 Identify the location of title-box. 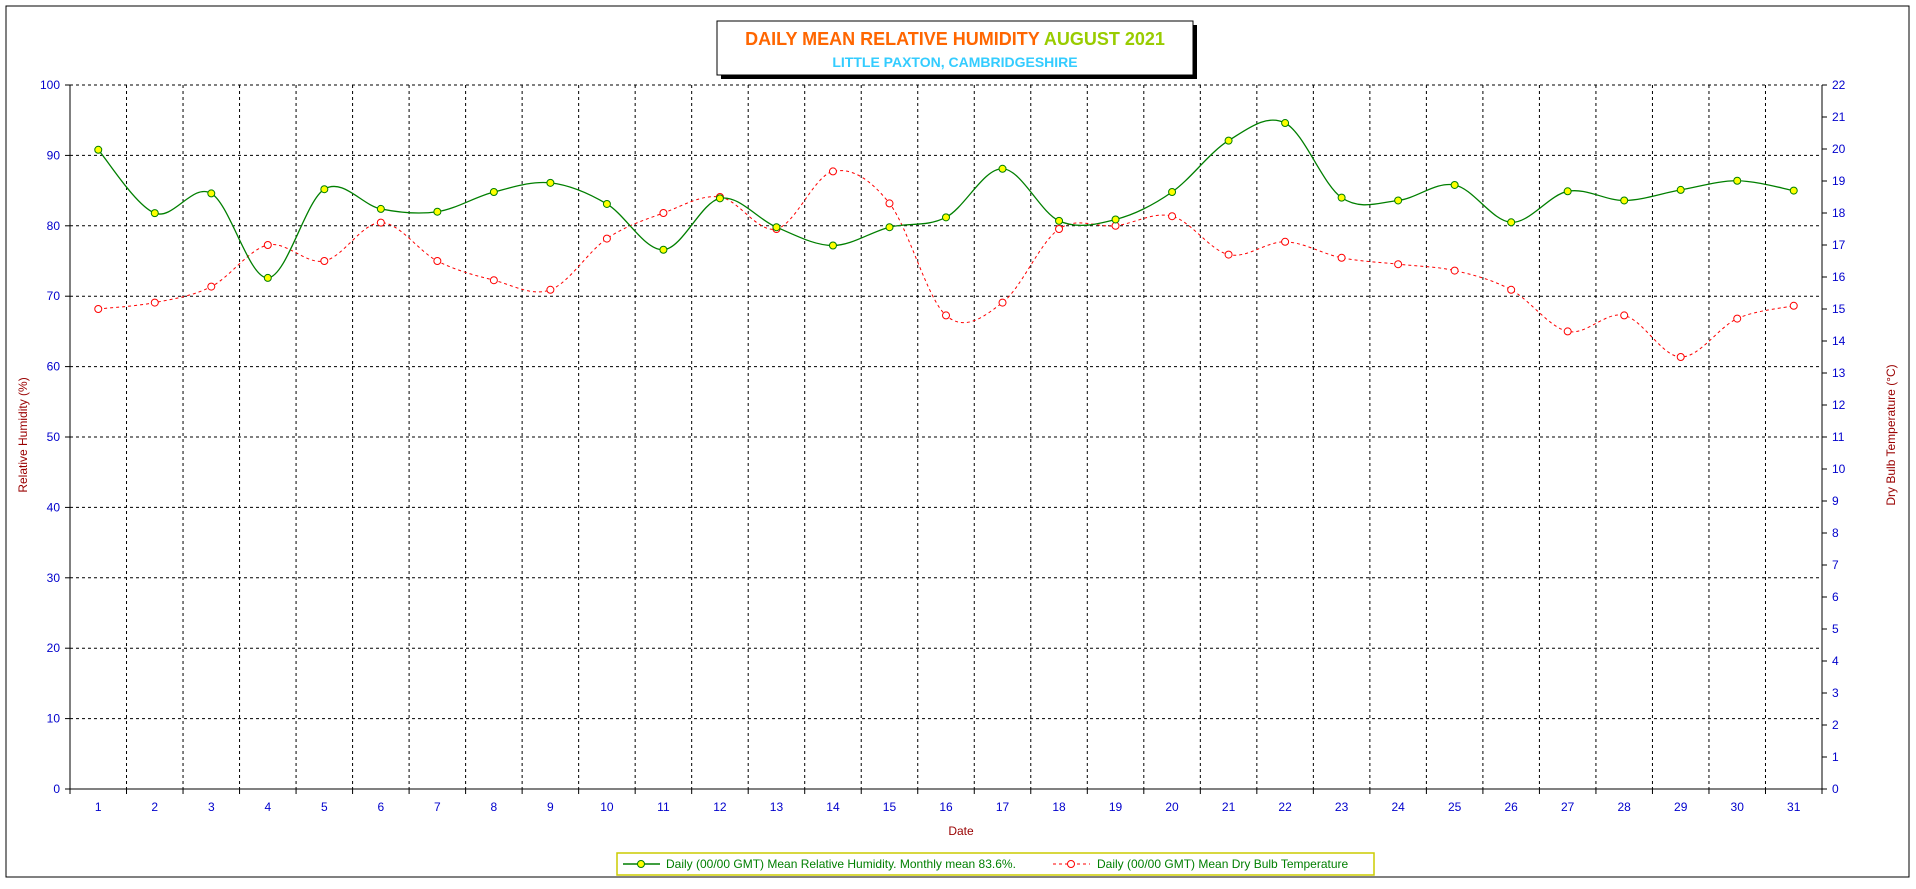
(955, 48).